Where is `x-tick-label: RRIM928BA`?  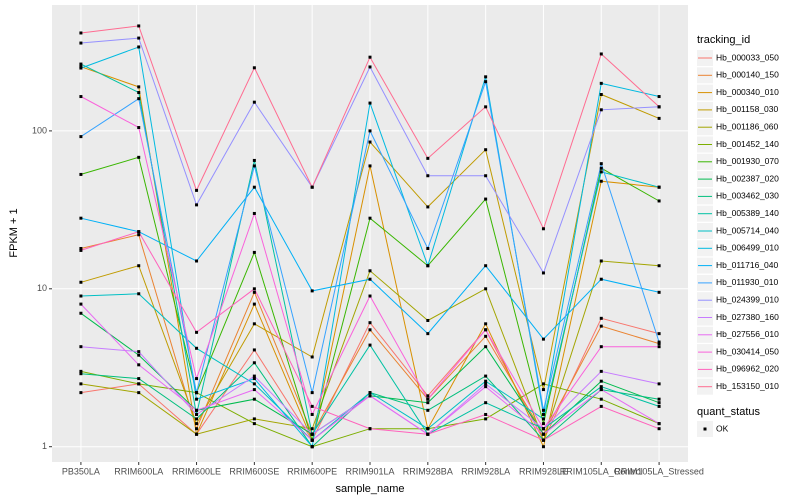 x-tick-label: RRIM928BA is located at coordinates (428, 471).